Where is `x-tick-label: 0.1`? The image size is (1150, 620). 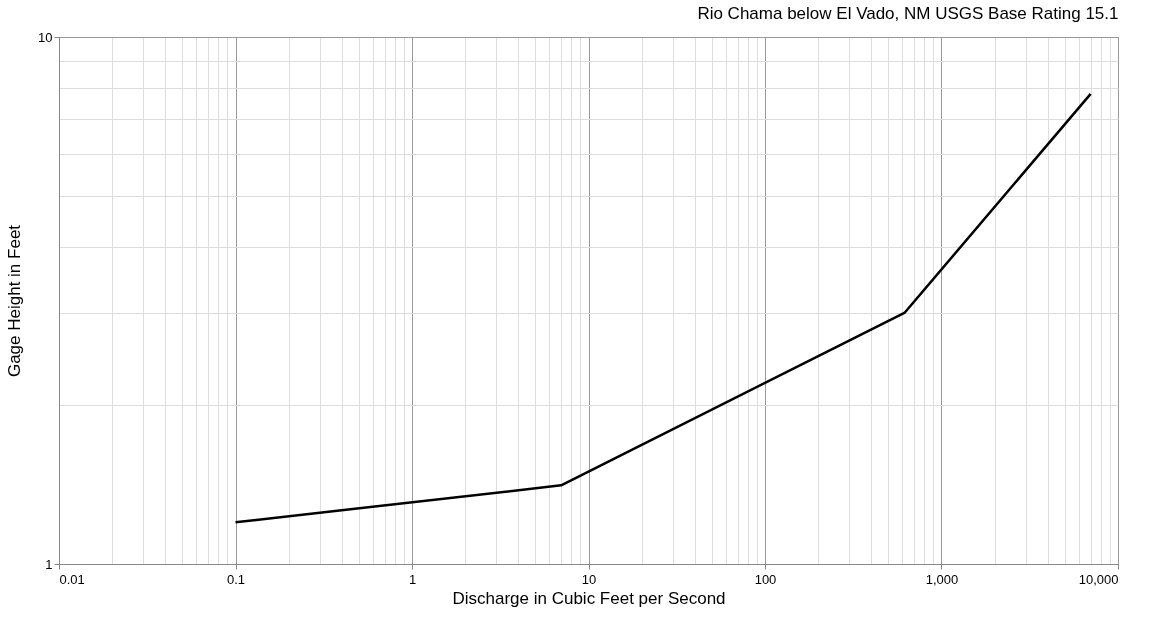 x-tick-label: 0.1 is located at coordinates (236, 579).